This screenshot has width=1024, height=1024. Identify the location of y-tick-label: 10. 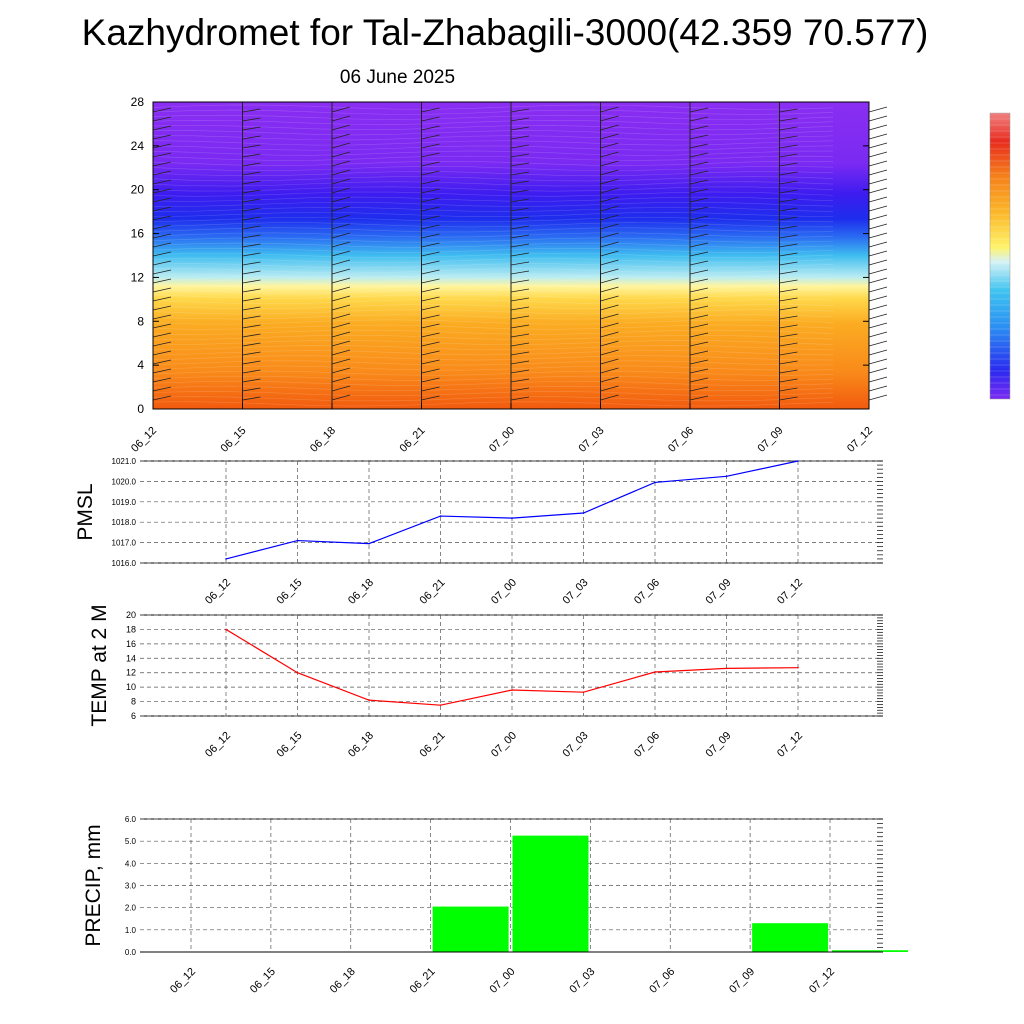
(131, 687).